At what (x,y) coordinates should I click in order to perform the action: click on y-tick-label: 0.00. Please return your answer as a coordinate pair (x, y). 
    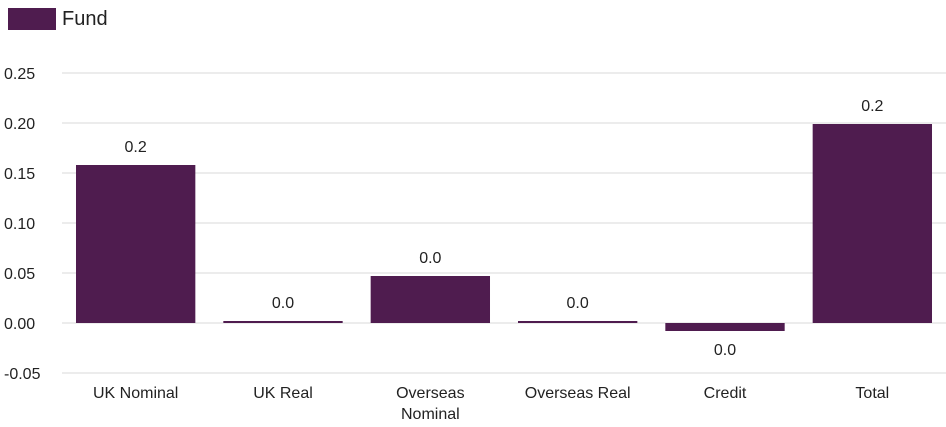
    Looking at the image, I should click on (19, 324).